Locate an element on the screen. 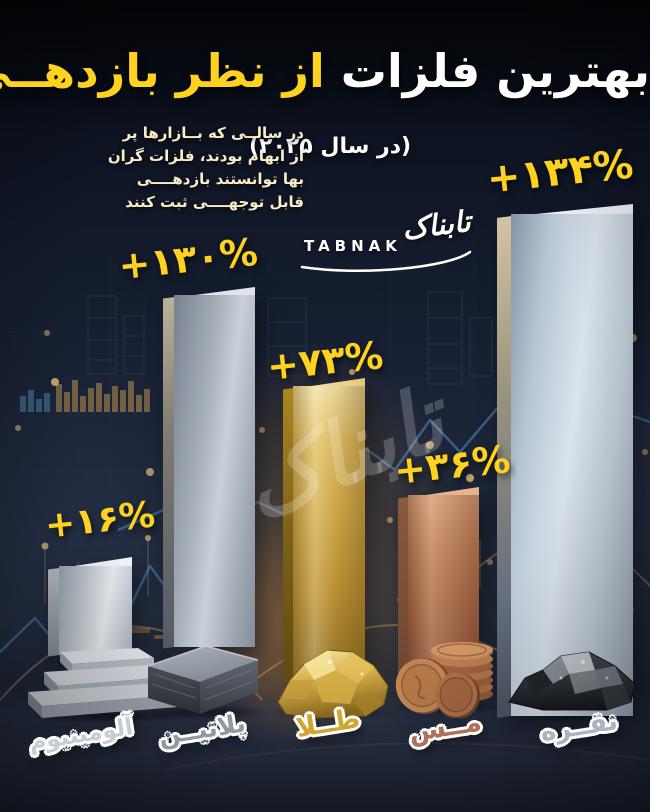 The height and width of the screenshot is (812, 650). title-yellow-part: از نظر بازدهــی is located at coordinates (163, 71).